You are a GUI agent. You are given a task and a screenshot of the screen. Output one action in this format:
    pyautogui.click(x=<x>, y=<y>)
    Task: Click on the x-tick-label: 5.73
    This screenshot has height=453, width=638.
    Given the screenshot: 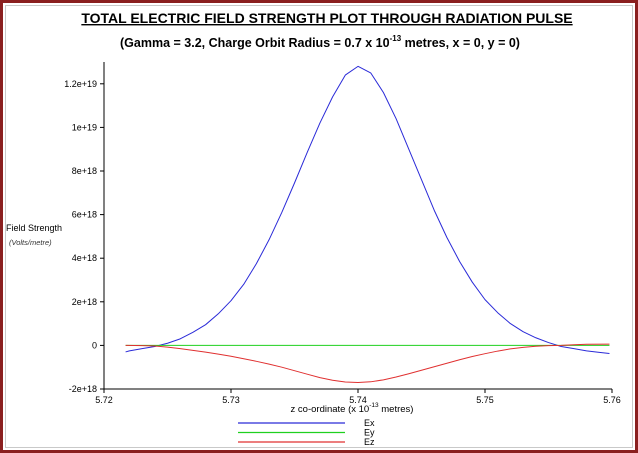 What is the action you would take?
    pyautogui.click(x=231, y=400)
    